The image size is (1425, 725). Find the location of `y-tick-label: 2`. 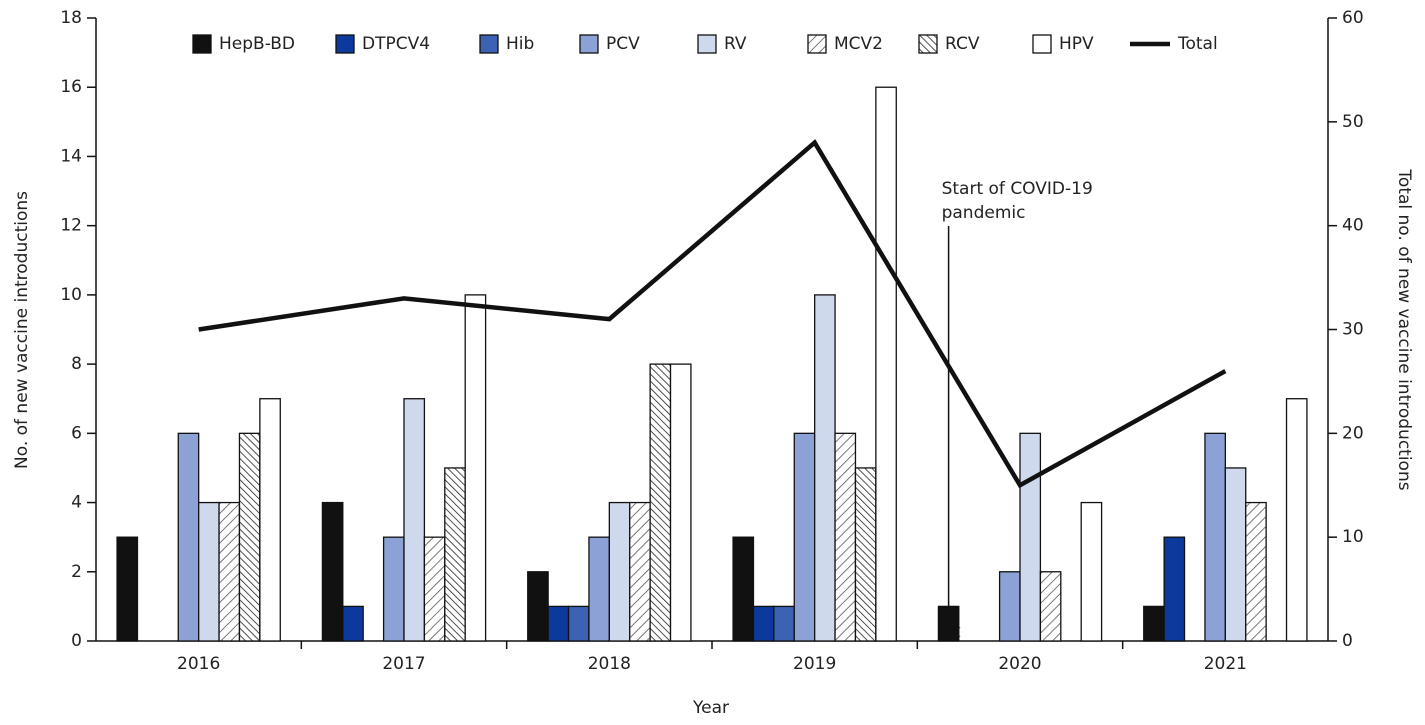

y-tick-label: 2 is located at coordinates (76, 572).